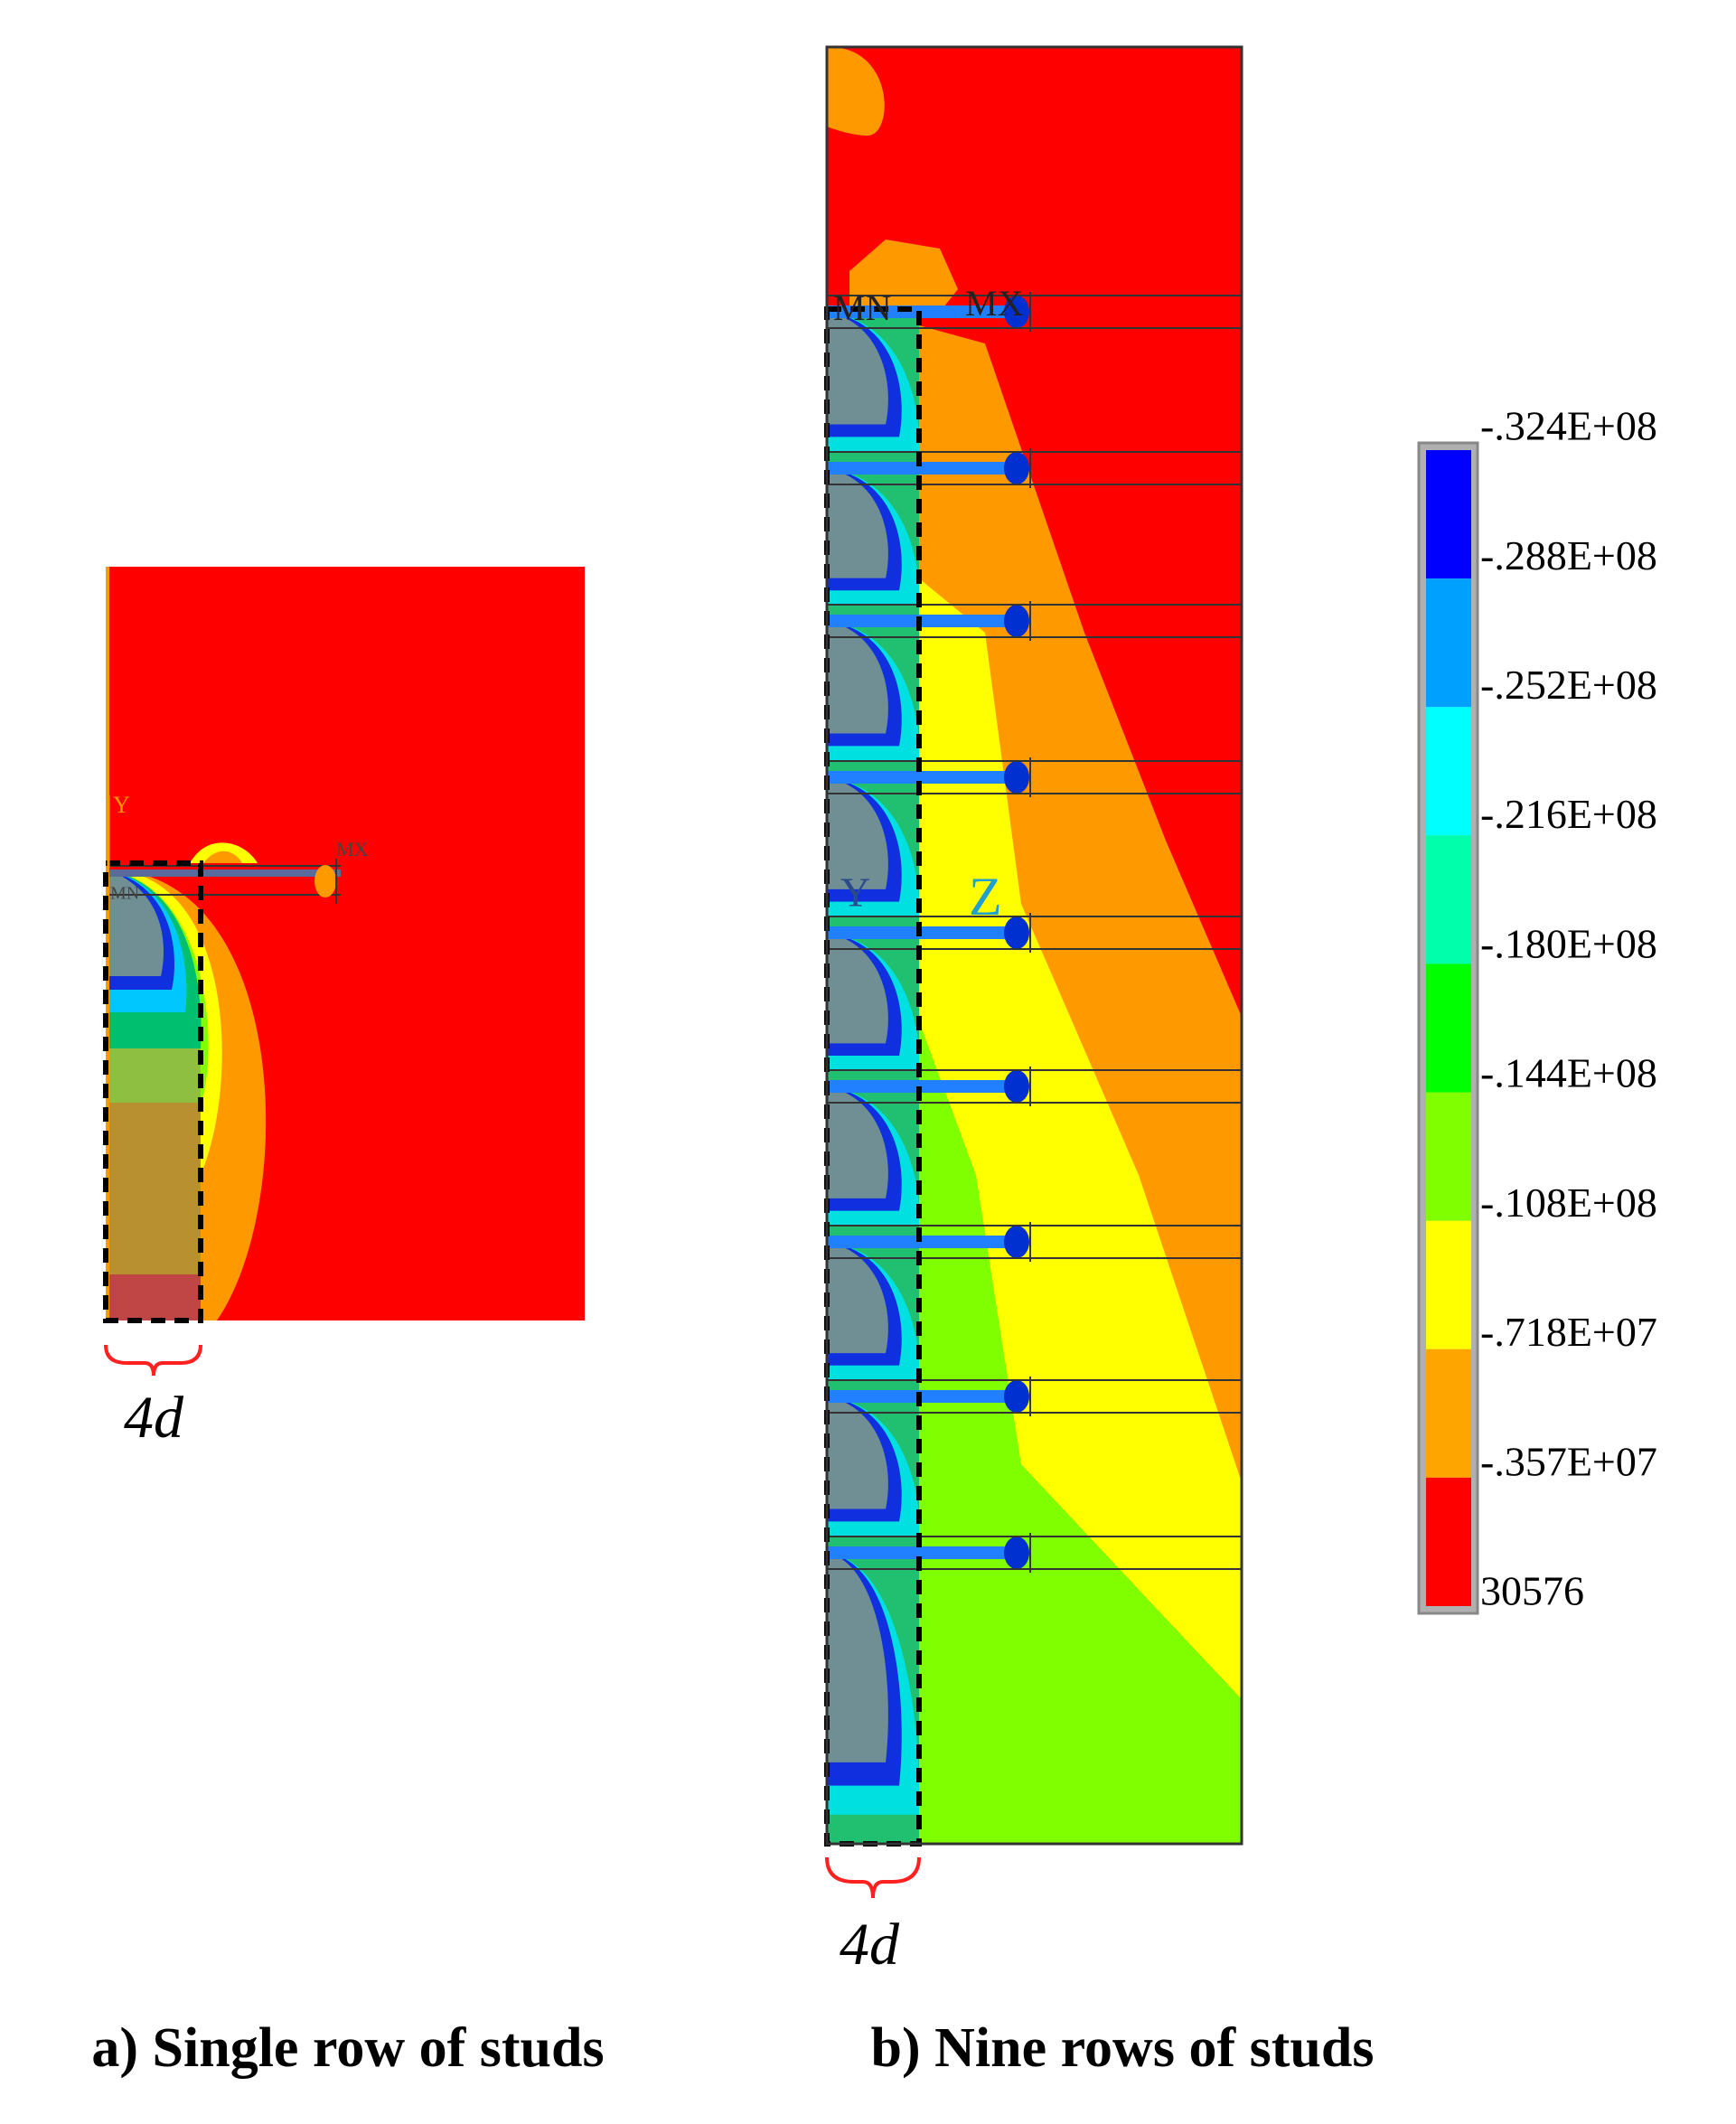 The image size is (1736, 2124). I want to click on legend-label: -.324E+08, so click(1568, 426).